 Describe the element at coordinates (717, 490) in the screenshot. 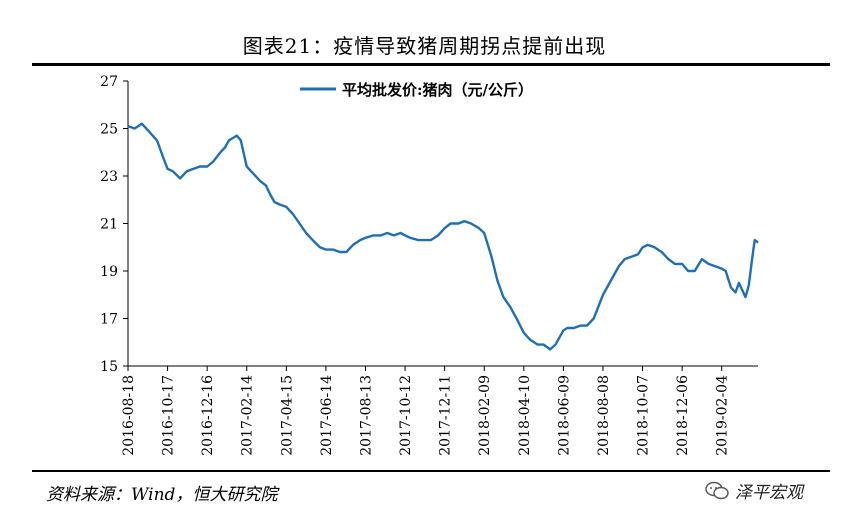

I see `wechat-icon` at that location.